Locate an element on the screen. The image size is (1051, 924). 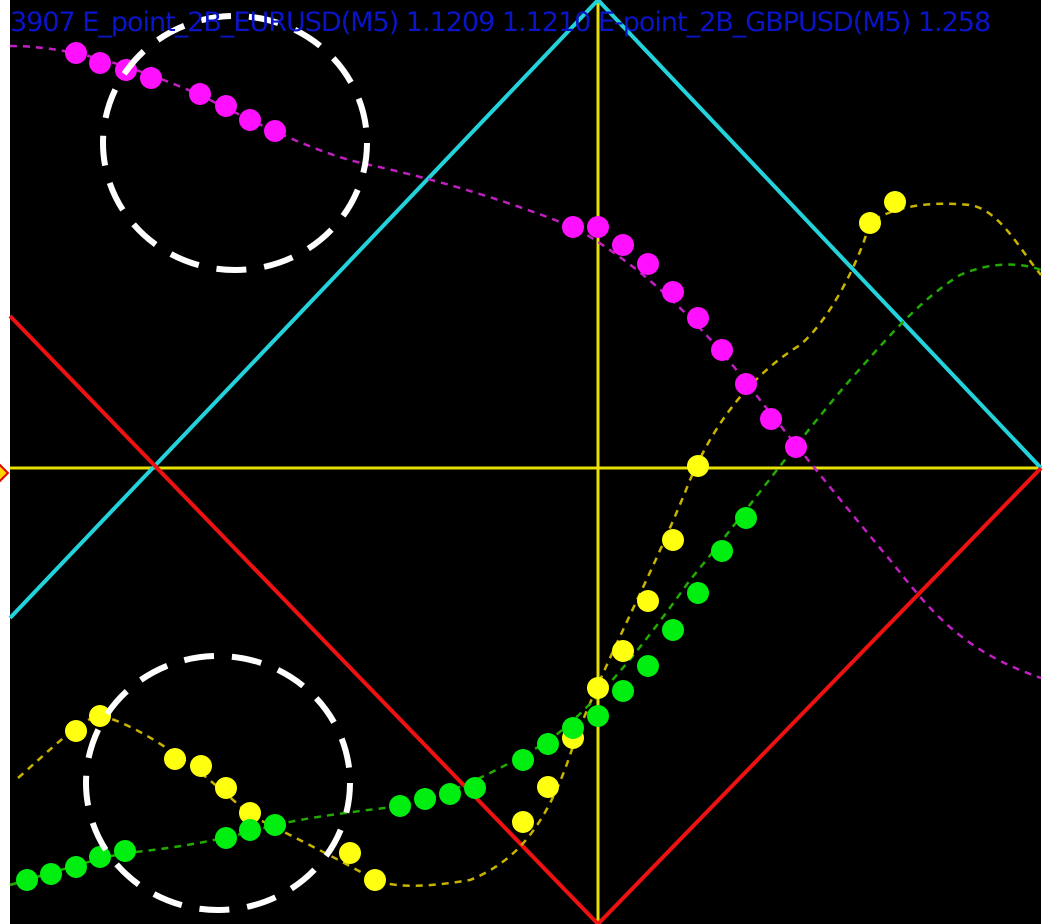
left-edge-strip is located at coordinates (5, 462).